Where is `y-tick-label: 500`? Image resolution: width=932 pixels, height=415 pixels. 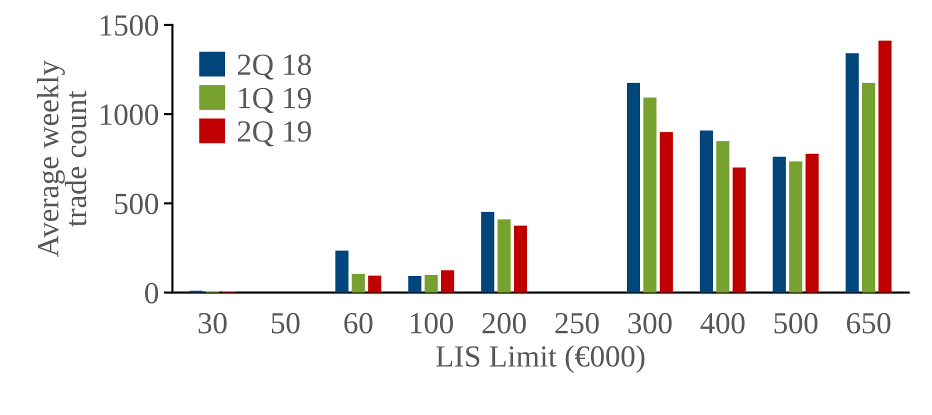 y-tick-label: 500 is located at coordinates (136, 204).